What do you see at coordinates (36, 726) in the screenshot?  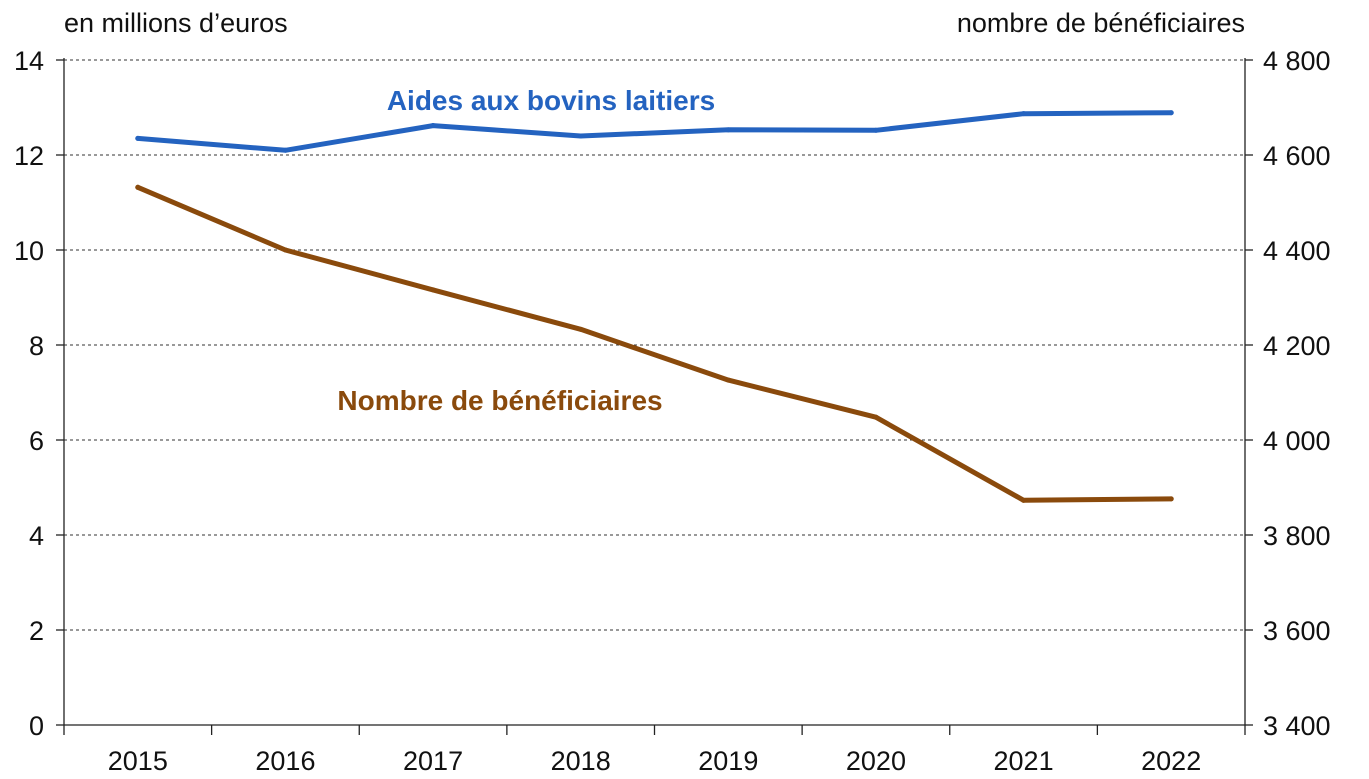 I see `left-tick-label: 0` at bounding box center [36, 726].